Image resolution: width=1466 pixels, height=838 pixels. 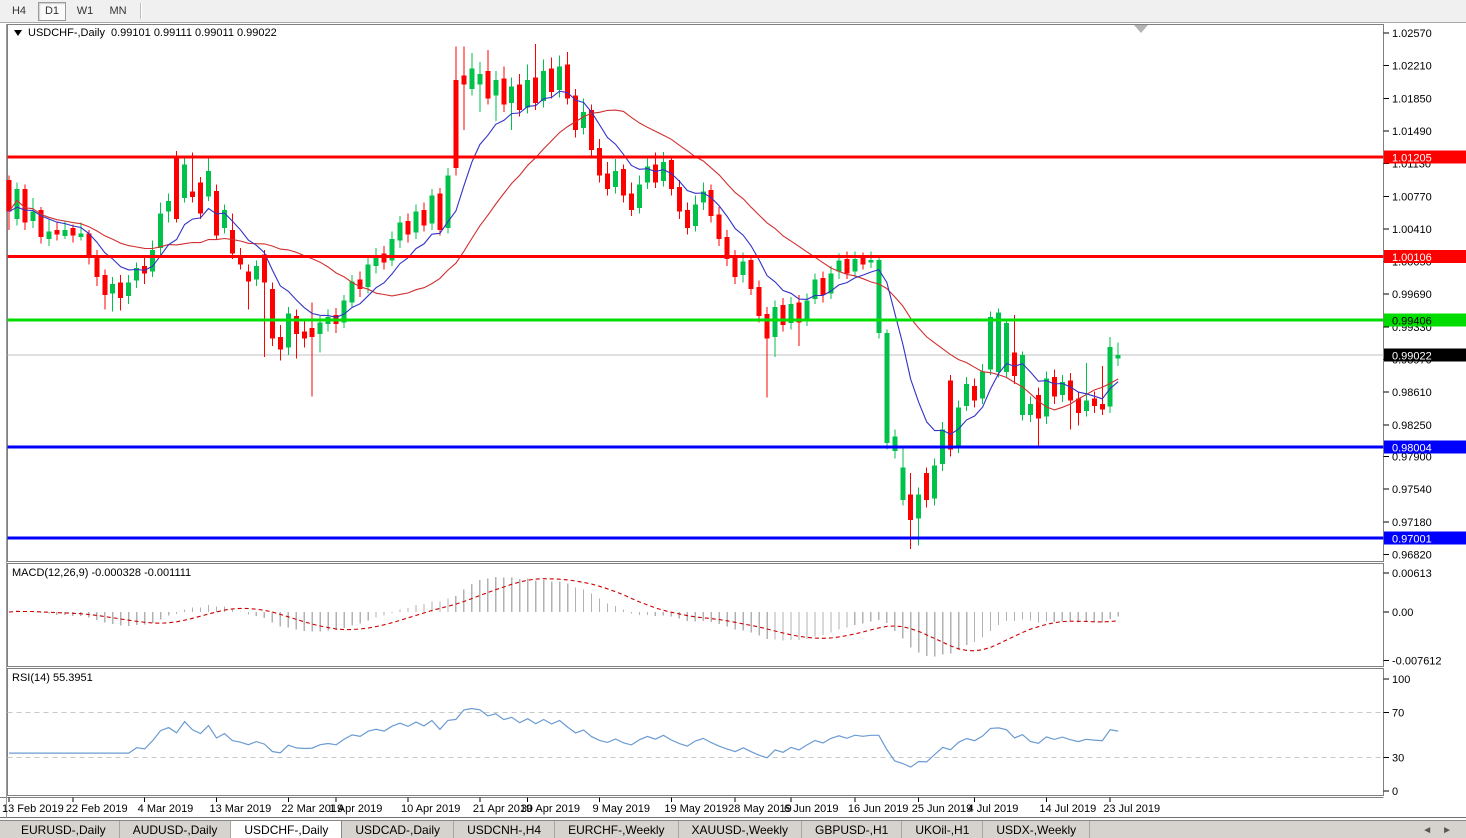 What do you see at coordinates (1412, 258) in the screenshot?
I see `svg-text: 1.00106` at bounding box center [1412, 258].